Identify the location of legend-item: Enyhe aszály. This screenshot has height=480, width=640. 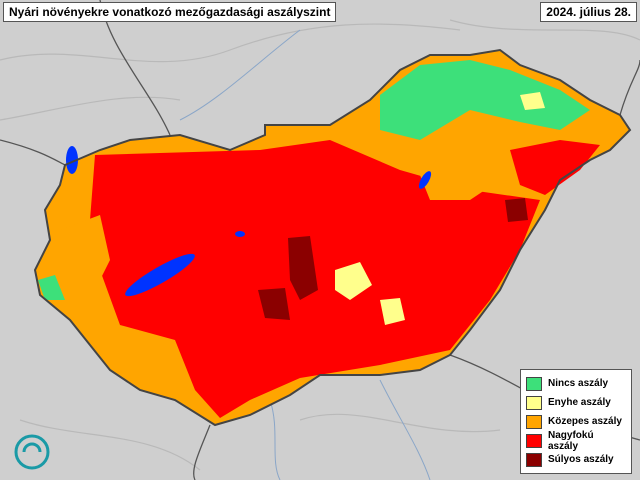
(576, 402).